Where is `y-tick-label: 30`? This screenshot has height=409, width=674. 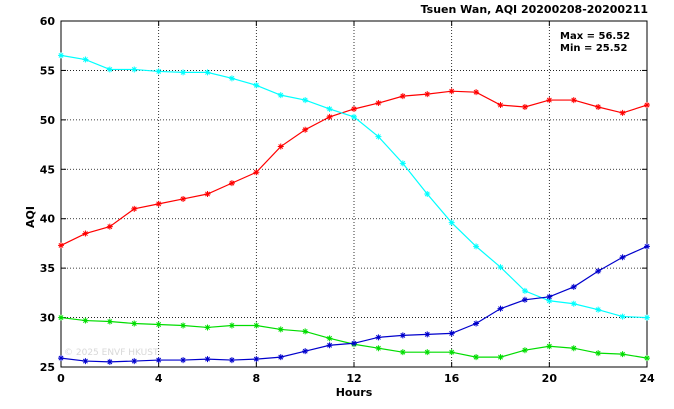
y-tick-label: 30 is located at coordinates (48, 318).